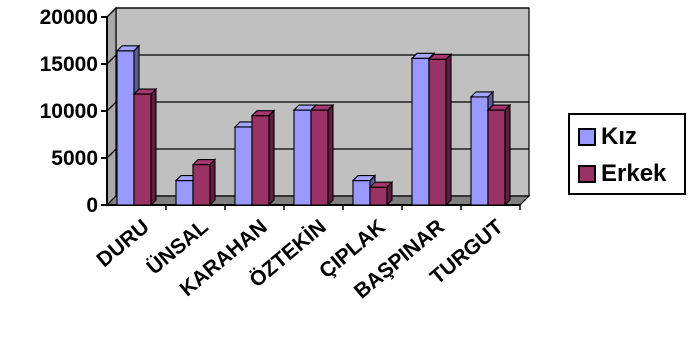  What do you see at coordinates (69, 111) in the screenshot?
I see `y-tick-label: 10000` at bounding box center [69, 111].